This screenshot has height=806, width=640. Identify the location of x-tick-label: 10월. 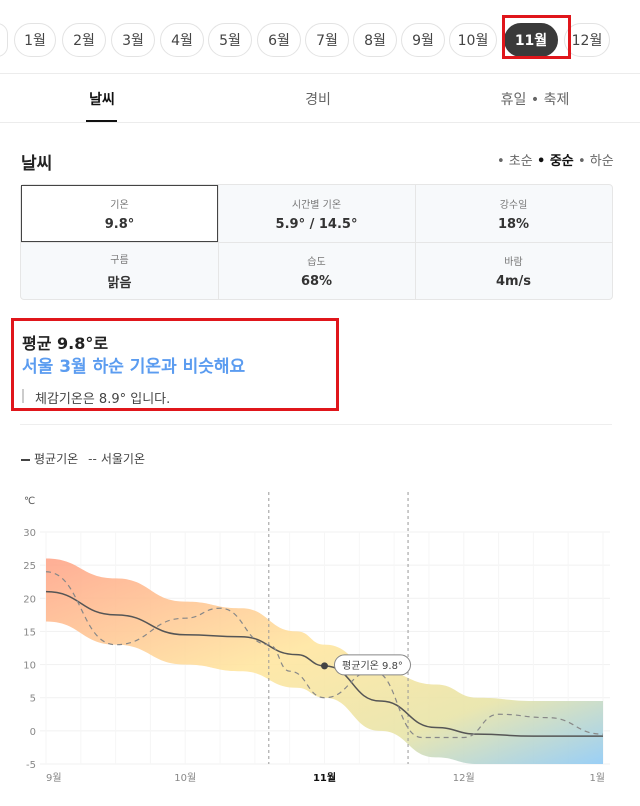
(185, 778).